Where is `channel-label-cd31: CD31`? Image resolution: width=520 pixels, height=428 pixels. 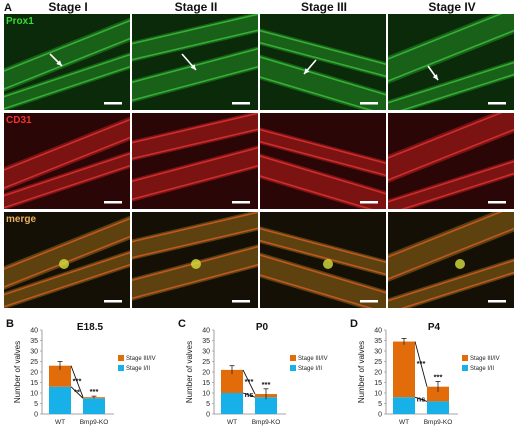
channel-label-cd31: CD31 is located at coordinates (19, 120).